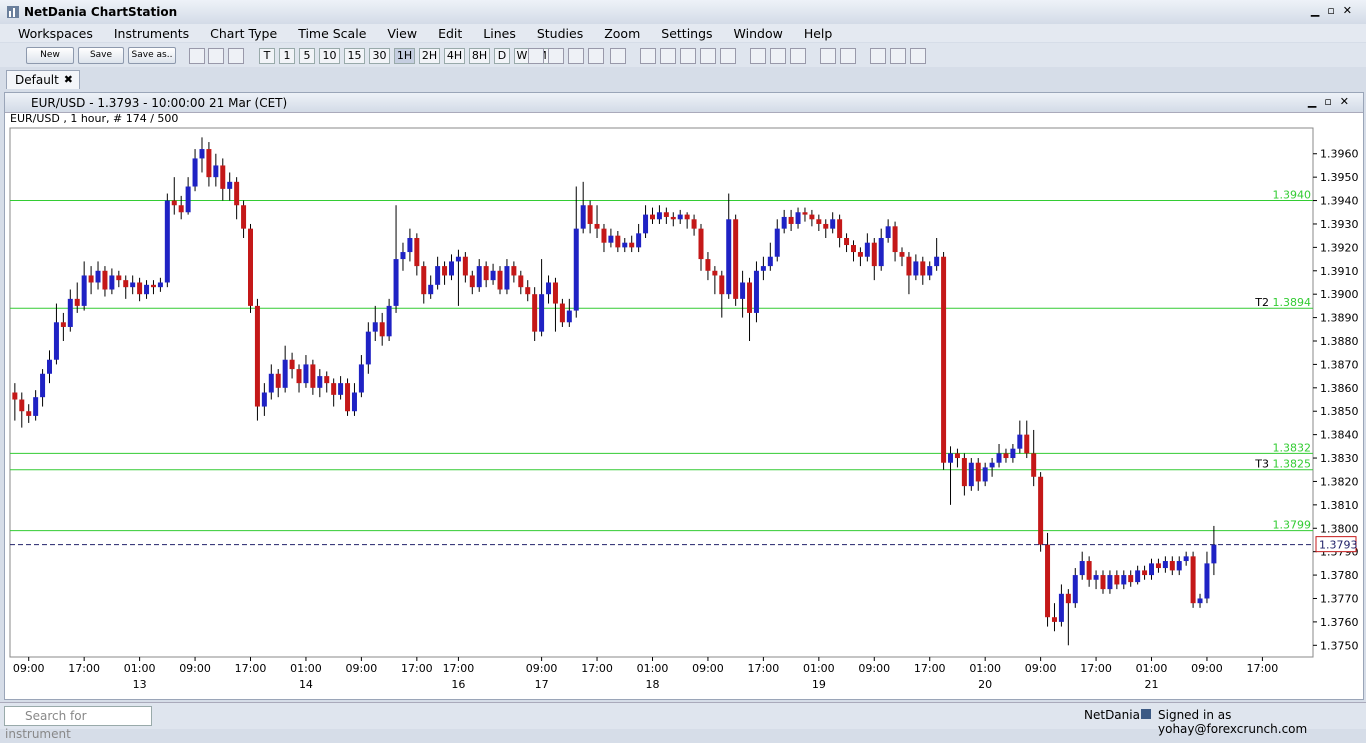 Image resolution: width=1366 pixels, height=743 pixels. I want to click on timeframe-button: 1H, so click(404, 56).